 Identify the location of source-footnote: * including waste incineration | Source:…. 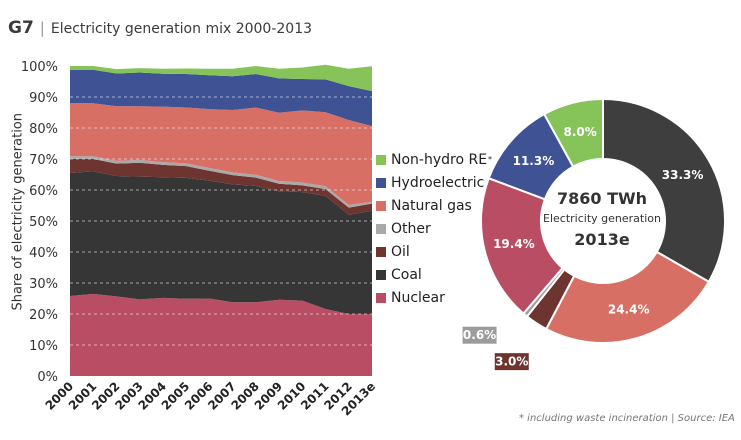
(627, 418).